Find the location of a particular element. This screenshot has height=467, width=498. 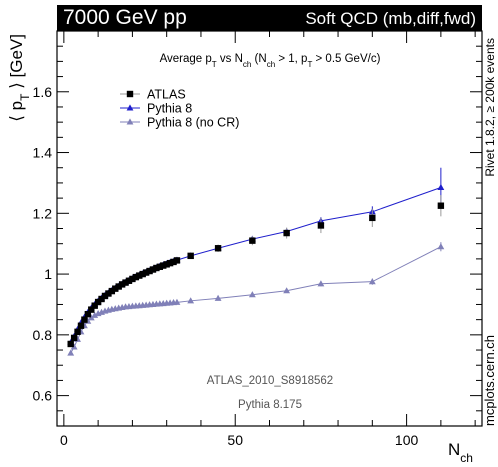

legend-item: ATLAS is located at coordinates (153, 95).